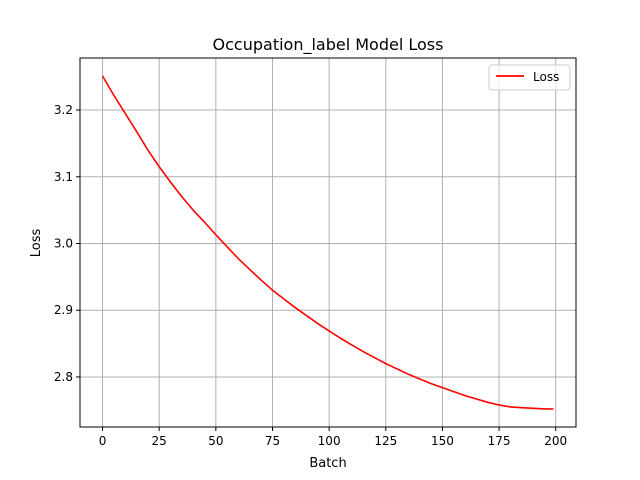 The height and width of the screenshot is (480, 640). I want to click on y-tick-label: 3.1, so click(63, 177).